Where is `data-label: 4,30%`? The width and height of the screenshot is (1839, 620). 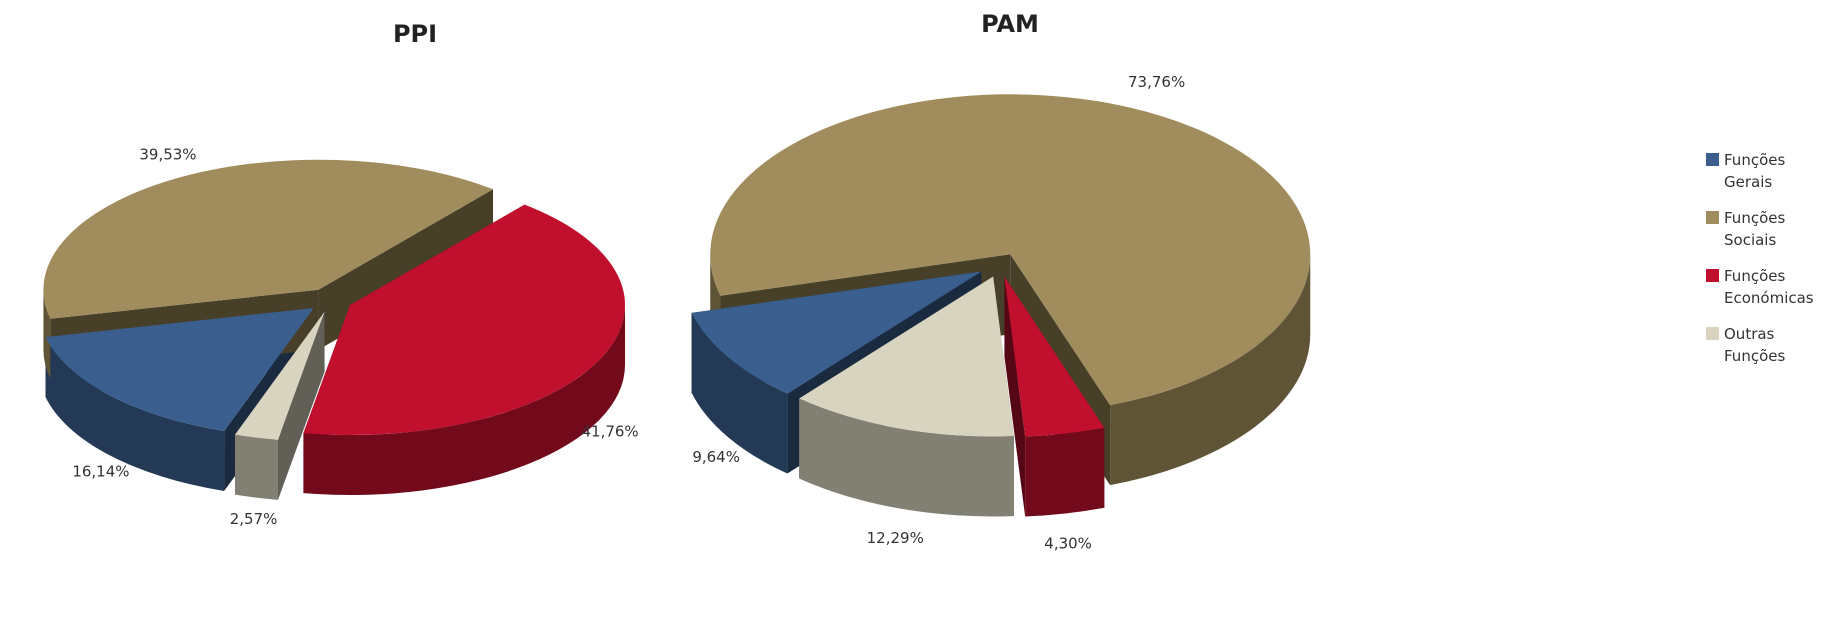
data-label: 4,30% is located at coordinates (1068, 544).